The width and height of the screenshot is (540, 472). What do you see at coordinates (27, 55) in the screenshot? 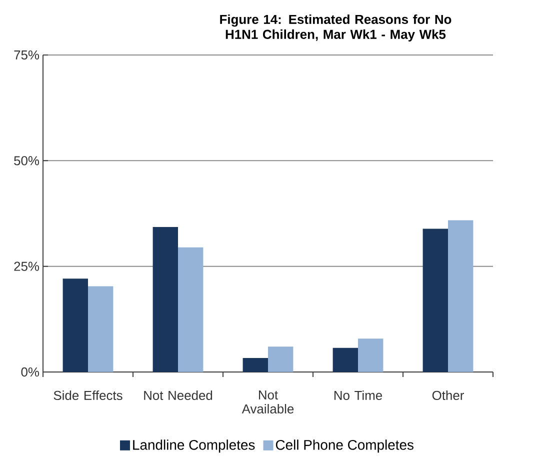
I see `y-tick-label: 75%` at bounding box center [27, 55].